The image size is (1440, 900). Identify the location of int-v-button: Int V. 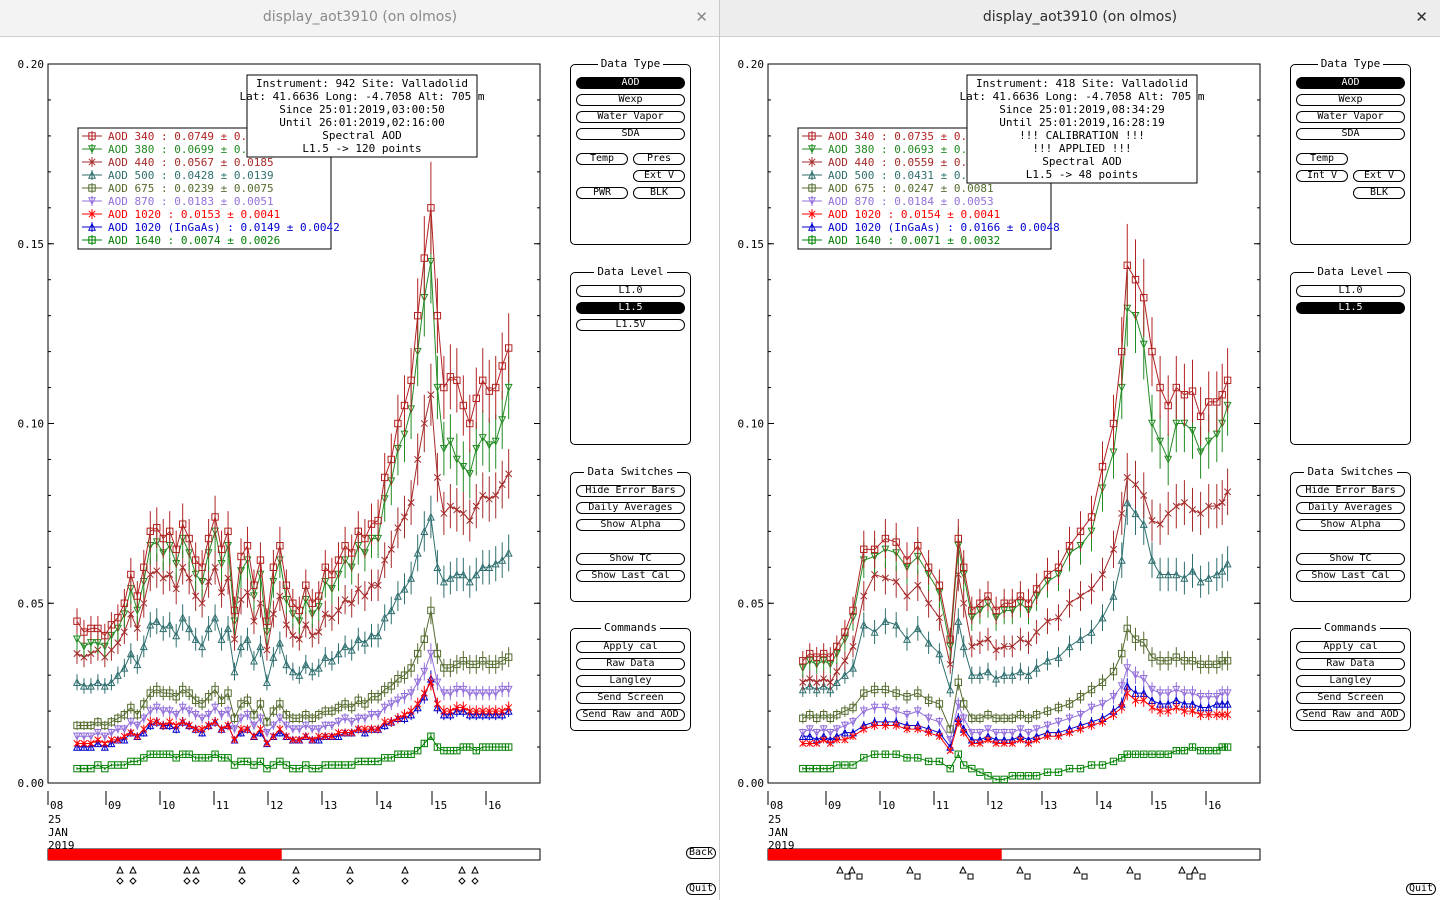
(1322, 176).